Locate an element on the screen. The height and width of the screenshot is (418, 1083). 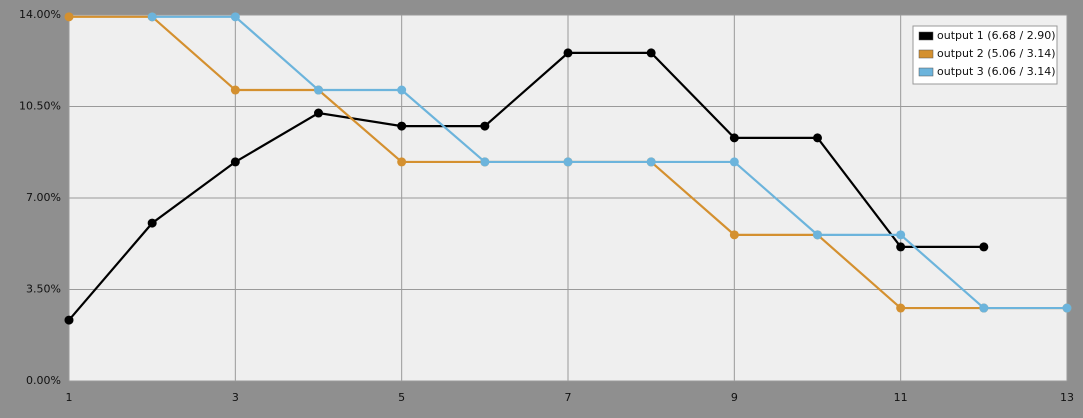
legend-label: output 2 (5.06 / 3.14) is located at coordinates (996, 53).